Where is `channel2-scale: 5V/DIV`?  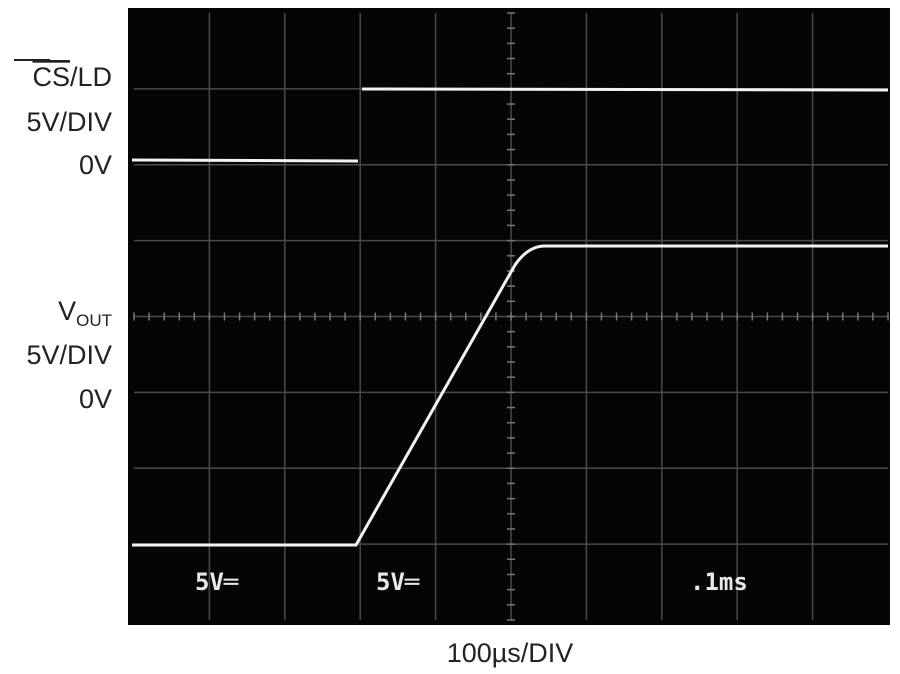 channel2-scale: 5V/DIV is located at coordinates (69, 355).